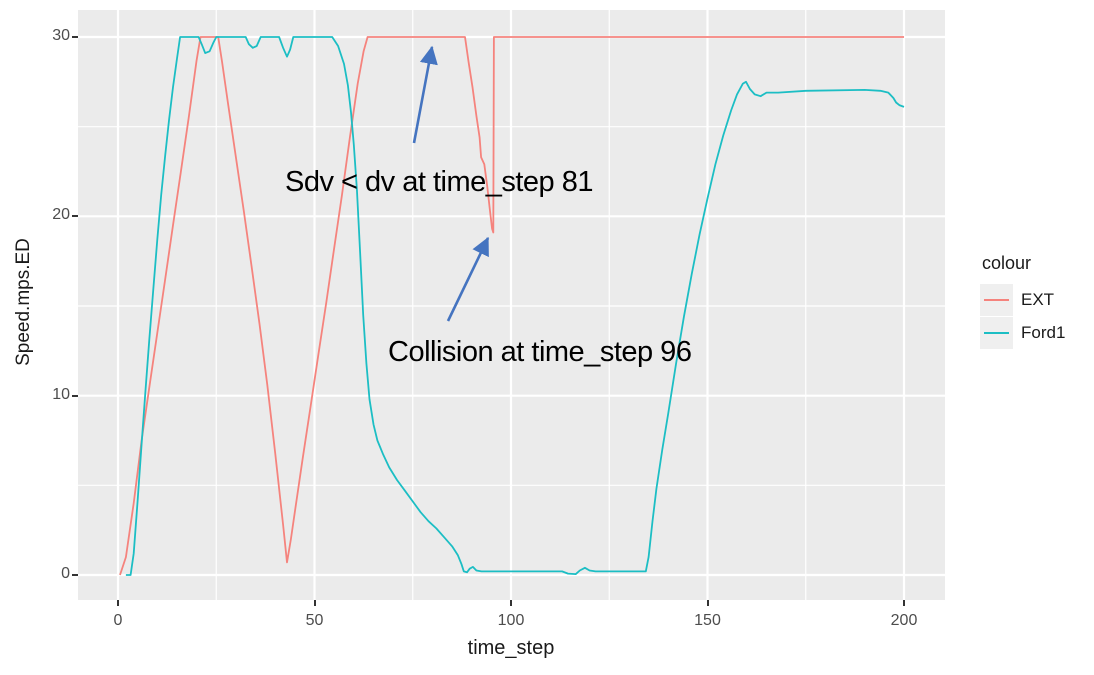 This screenshot has width=1094, height=675. Describe the element at coordinates (61, 394) in the screenshot. I see `y-tick-label-10: 10` at that location.